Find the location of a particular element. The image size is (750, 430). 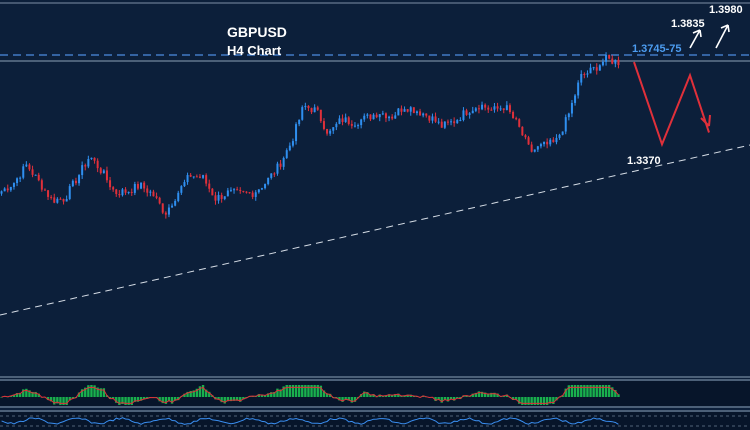

projection-arrowhead is located at coordinates (705, 120).